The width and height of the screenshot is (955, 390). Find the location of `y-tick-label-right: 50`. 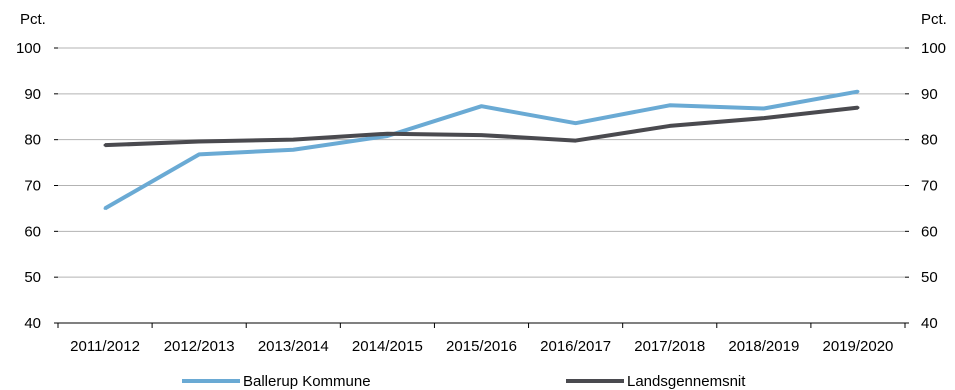

y-tick-label-right: 50 is located at coordinates (929, 277).